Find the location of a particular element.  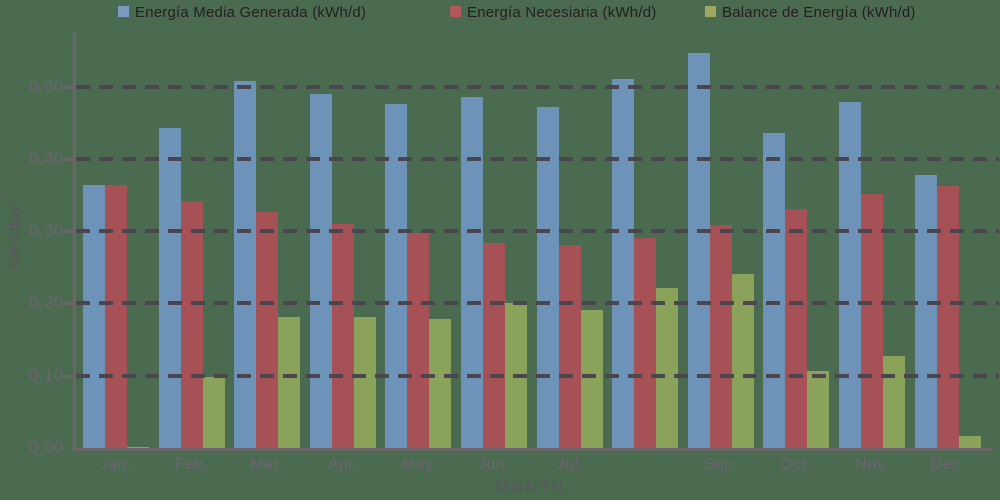

x-tick-label-10: Oct. is located at coordinates (796, 464).